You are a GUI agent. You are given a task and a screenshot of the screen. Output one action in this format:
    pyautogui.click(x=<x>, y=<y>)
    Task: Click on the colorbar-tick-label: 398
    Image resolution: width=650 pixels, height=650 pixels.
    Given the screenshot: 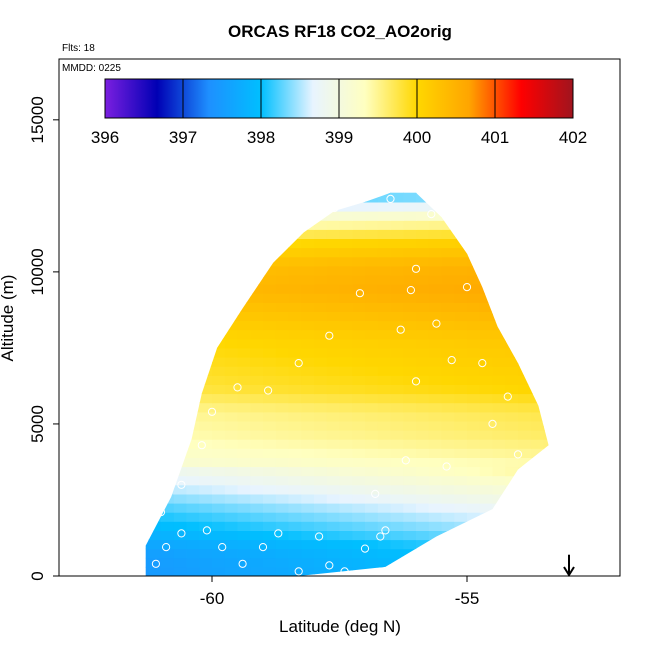 What is the action you would take?
    pyautogui.click(x=261, y=137)
    